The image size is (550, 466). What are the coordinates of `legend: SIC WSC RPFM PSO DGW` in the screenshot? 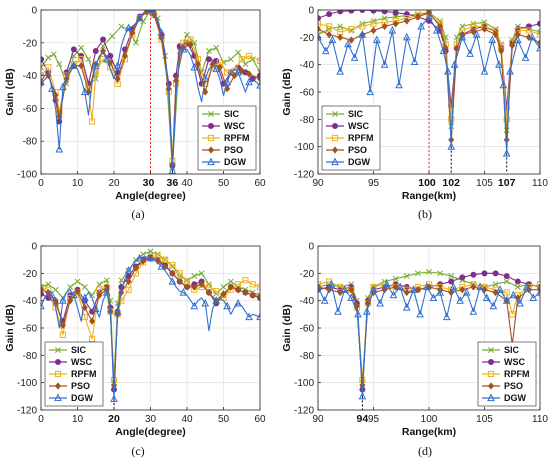 It's located at (507, 374).